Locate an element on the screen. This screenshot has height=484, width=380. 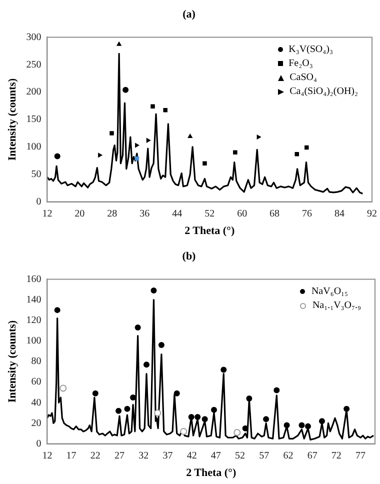
x-tick-label: 42 is located at coordinates (191, 456).